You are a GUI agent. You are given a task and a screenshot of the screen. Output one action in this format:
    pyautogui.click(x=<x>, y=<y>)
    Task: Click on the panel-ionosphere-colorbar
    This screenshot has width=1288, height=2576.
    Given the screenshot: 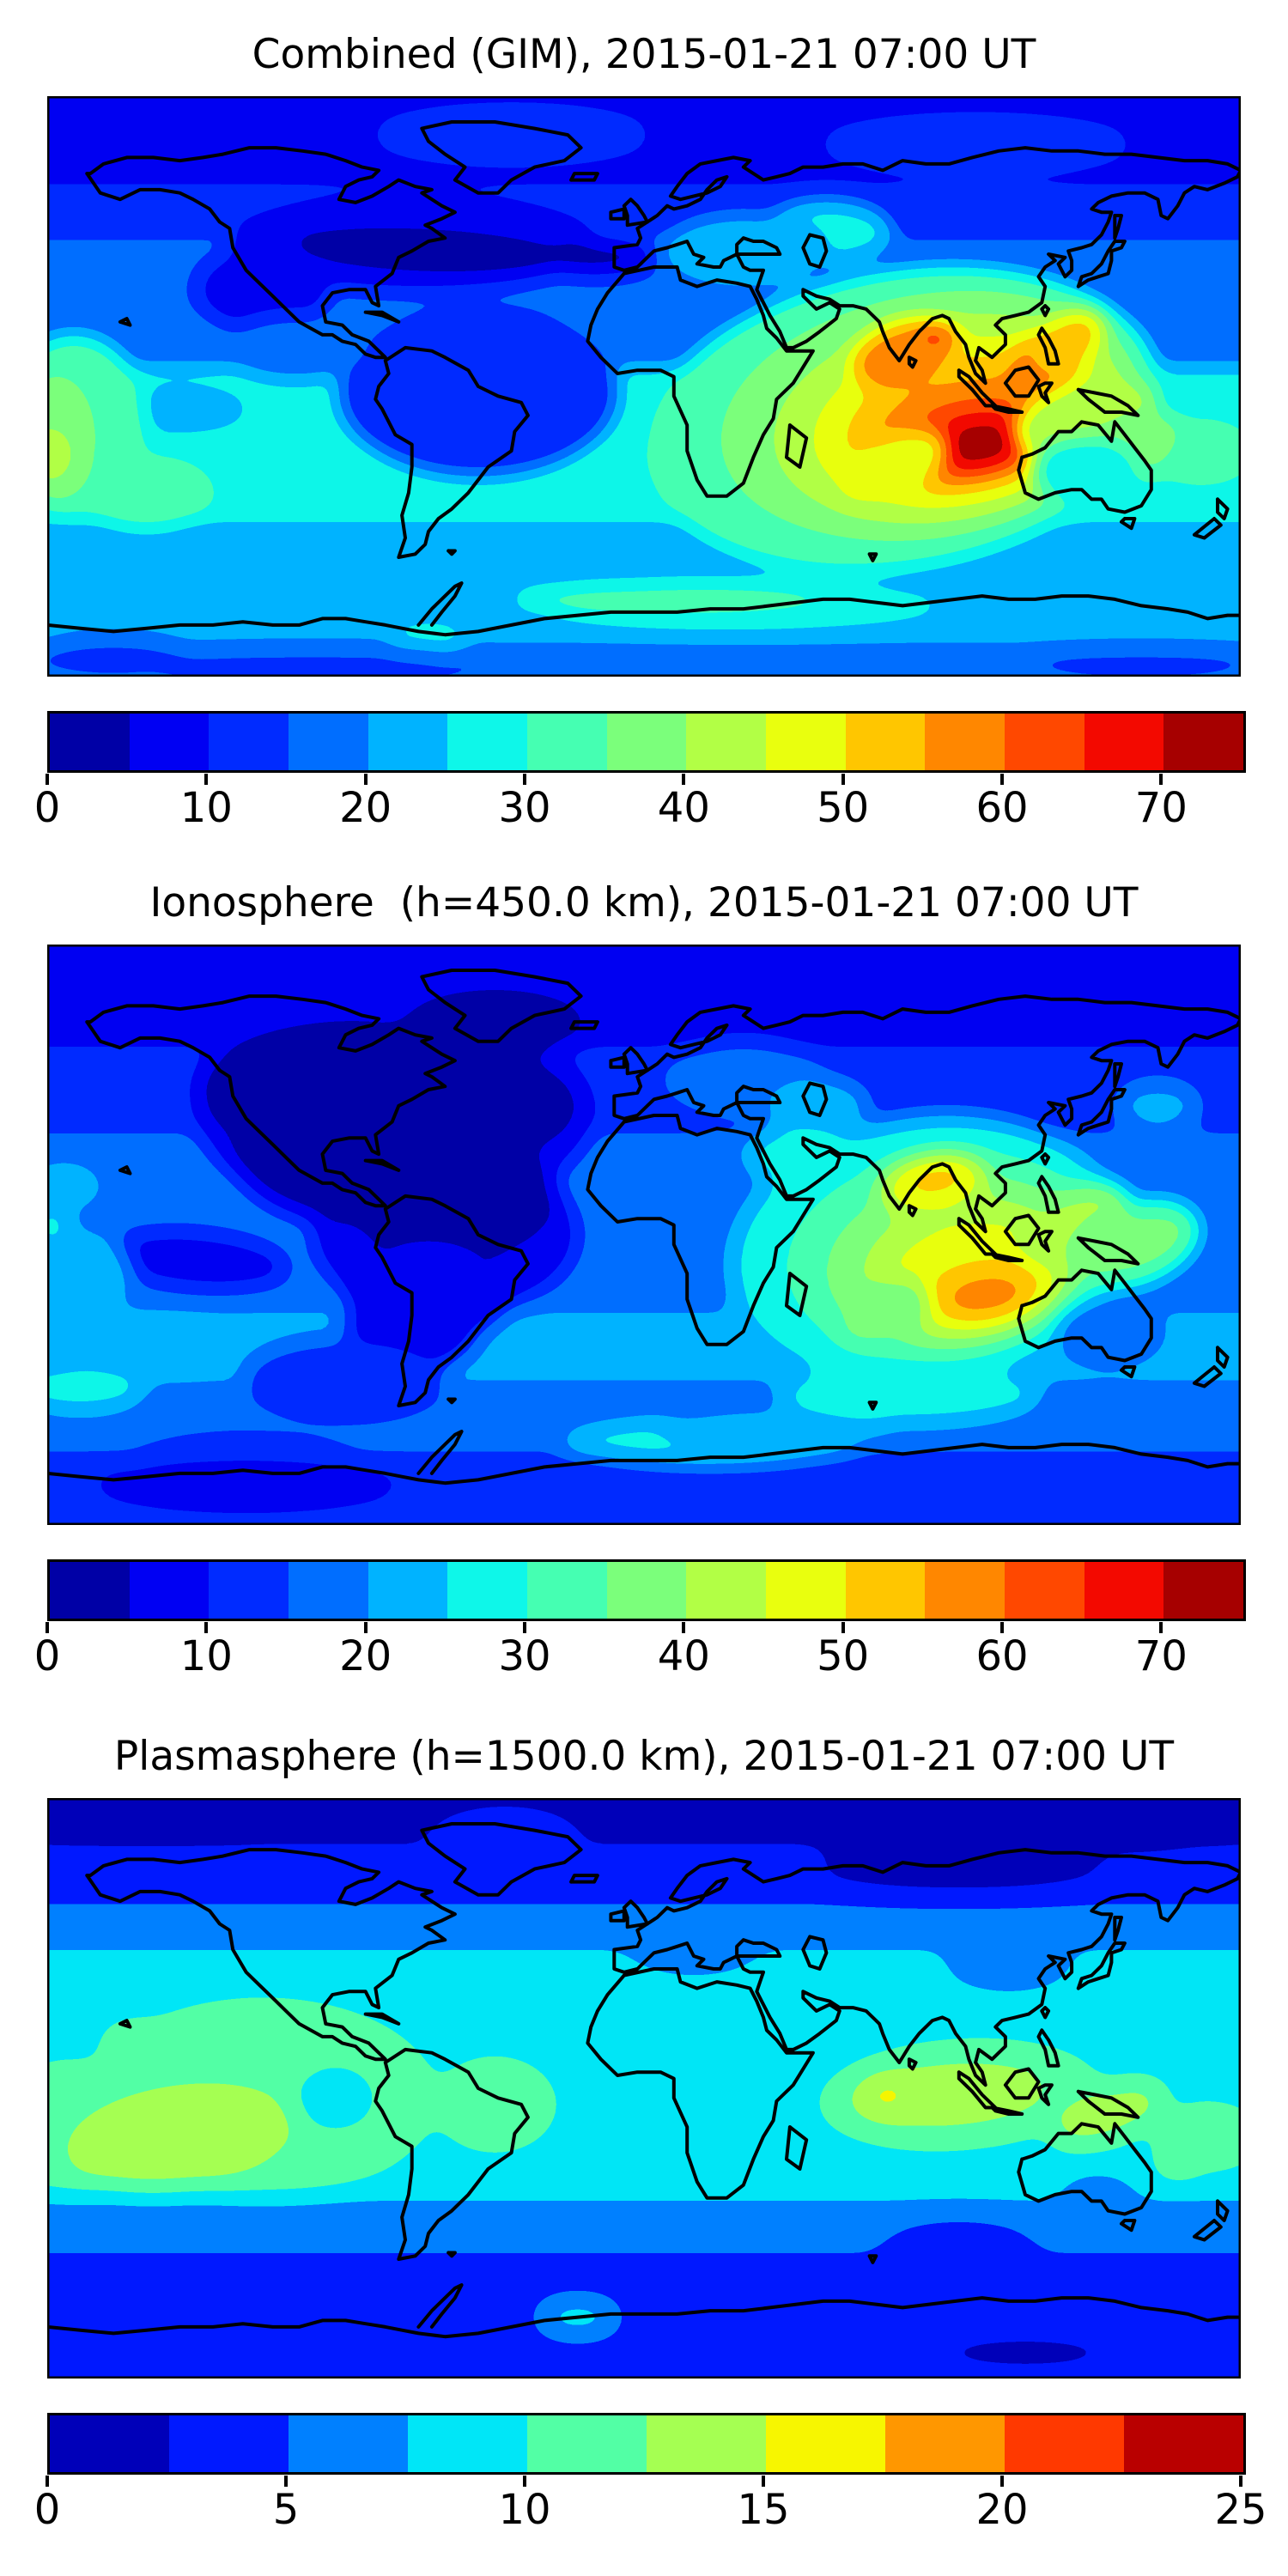 What is the action you would take?
    pyautogui.click(x=647, y=1590)
    